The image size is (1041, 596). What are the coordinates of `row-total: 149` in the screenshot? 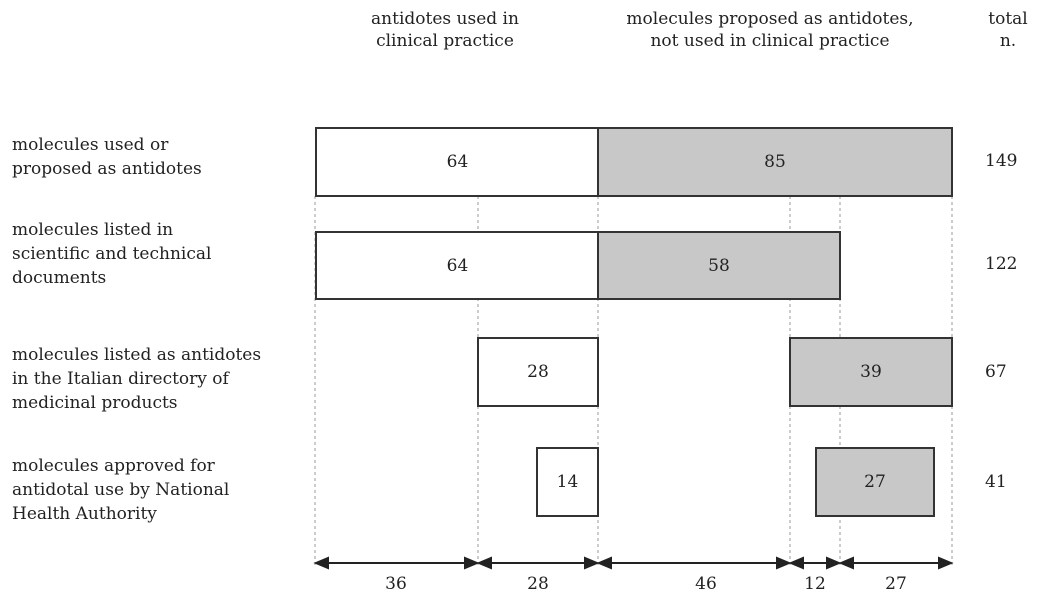 It's located at (1001, 161).